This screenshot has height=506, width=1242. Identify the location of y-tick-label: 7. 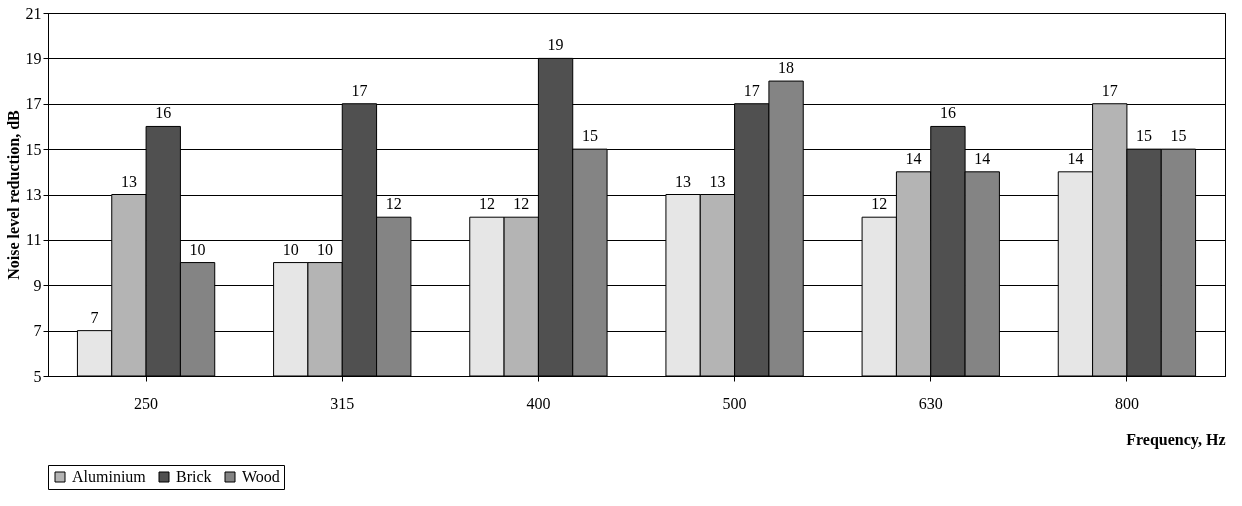
(37, 331).